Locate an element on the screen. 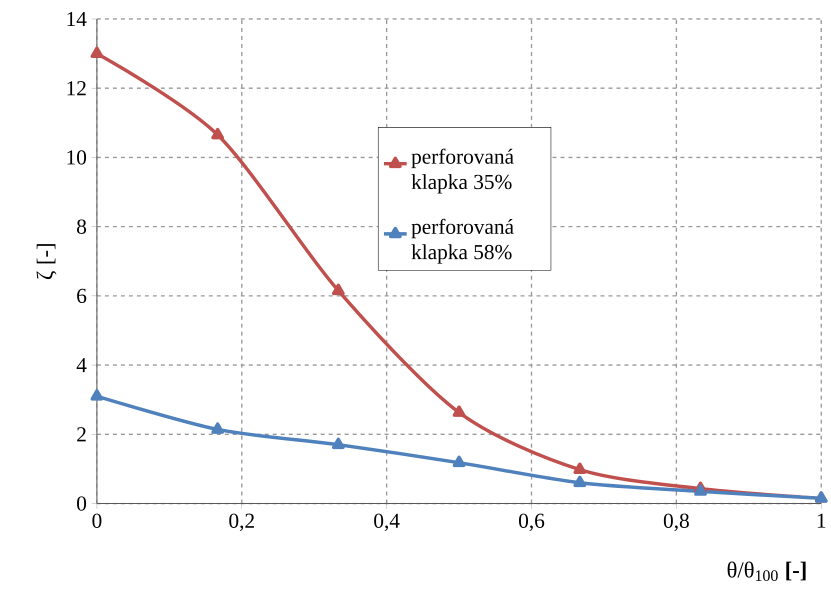 This screenshot has width=831, height=608. y-axis-title: ζ [-] is located at coordinates (46, 261).